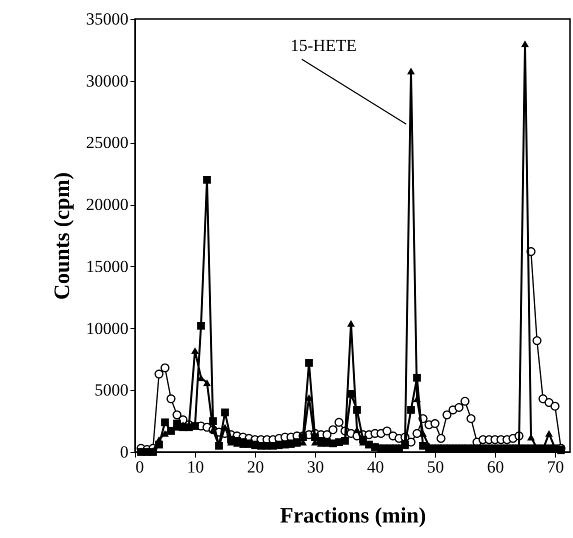  I want to click on x-tick-label: 70, so click(555, 467).